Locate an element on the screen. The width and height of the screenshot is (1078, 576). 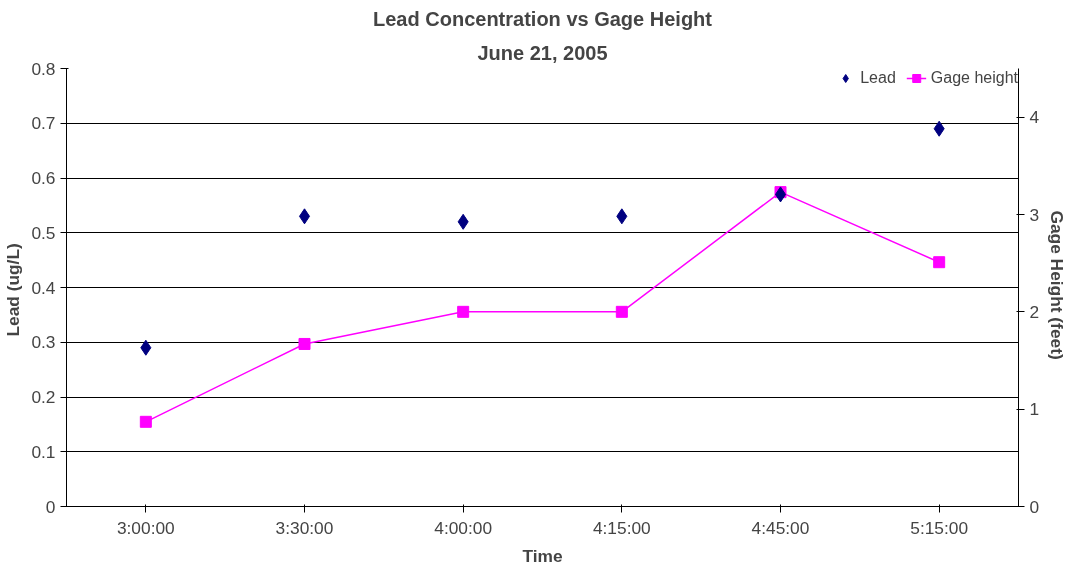
legend-label: Gage height is located at coordinates (974, 78).